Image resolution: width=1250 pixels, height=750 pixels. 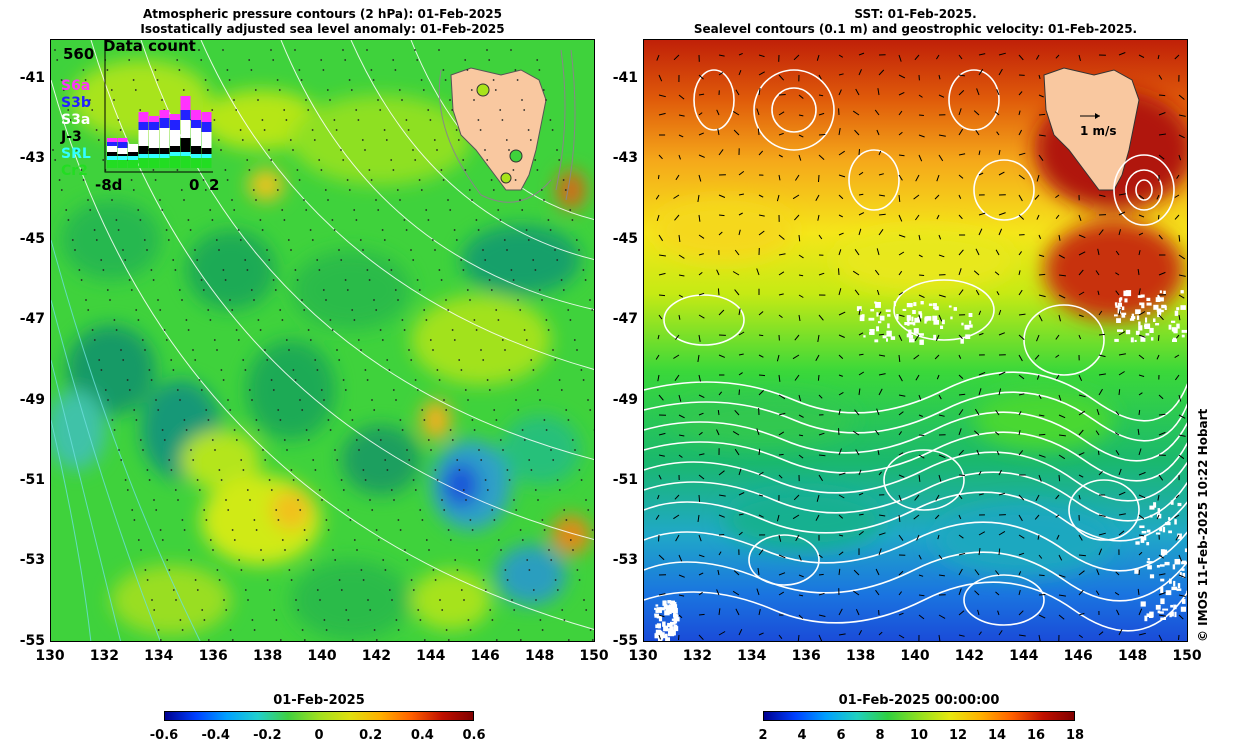 What do you see at coordinates (32, 399) in the screenshot?
I see `y-tick-label: -49` at bounding box center [32, 399].